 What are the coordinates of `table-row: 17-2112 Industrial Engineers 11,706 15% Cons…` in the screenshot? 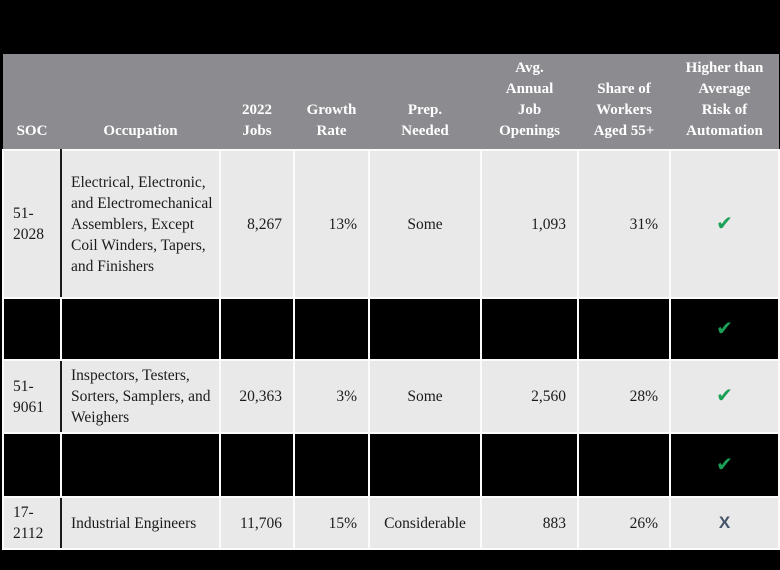 It's located at (391, 523).